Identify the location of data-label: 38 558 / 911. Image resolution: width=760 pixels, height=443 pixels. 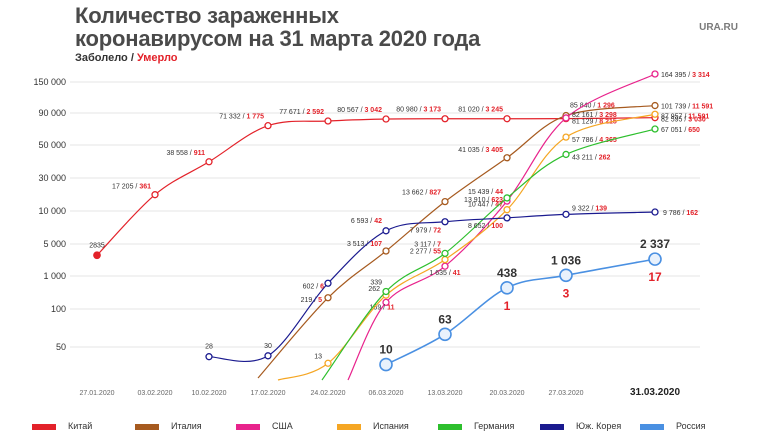
(185, 153).